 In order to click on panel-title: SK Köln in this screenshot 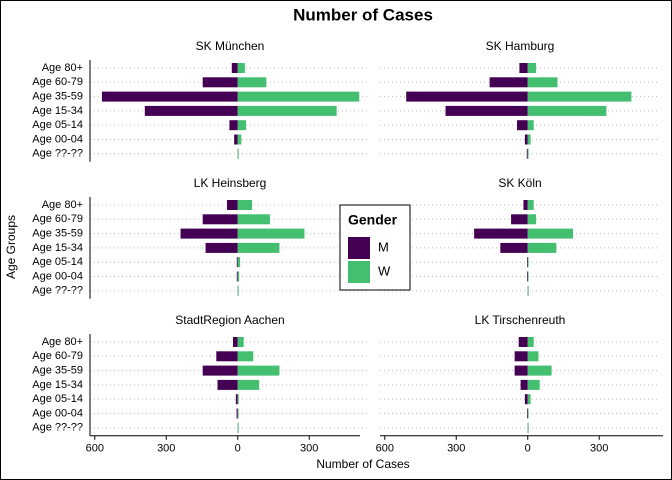, I will do `click(519, 183)`.